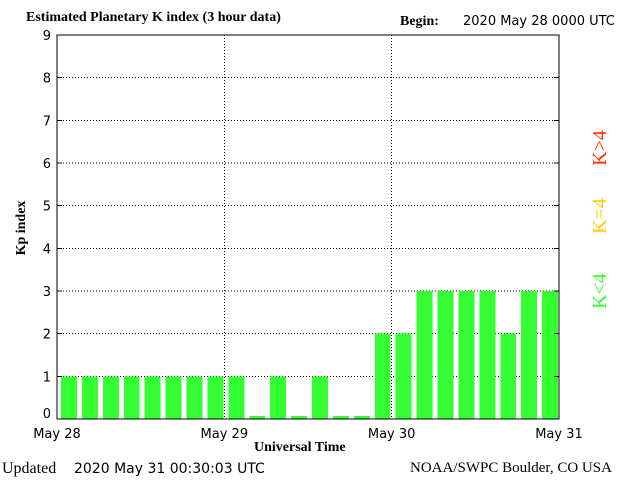 Image resolution: width=640 pixels, height=480 pixels. What do you see at coordinates (47, 79) in the screenshot?
I see `y-tick-label: 8` at bounding box center [47, 79].